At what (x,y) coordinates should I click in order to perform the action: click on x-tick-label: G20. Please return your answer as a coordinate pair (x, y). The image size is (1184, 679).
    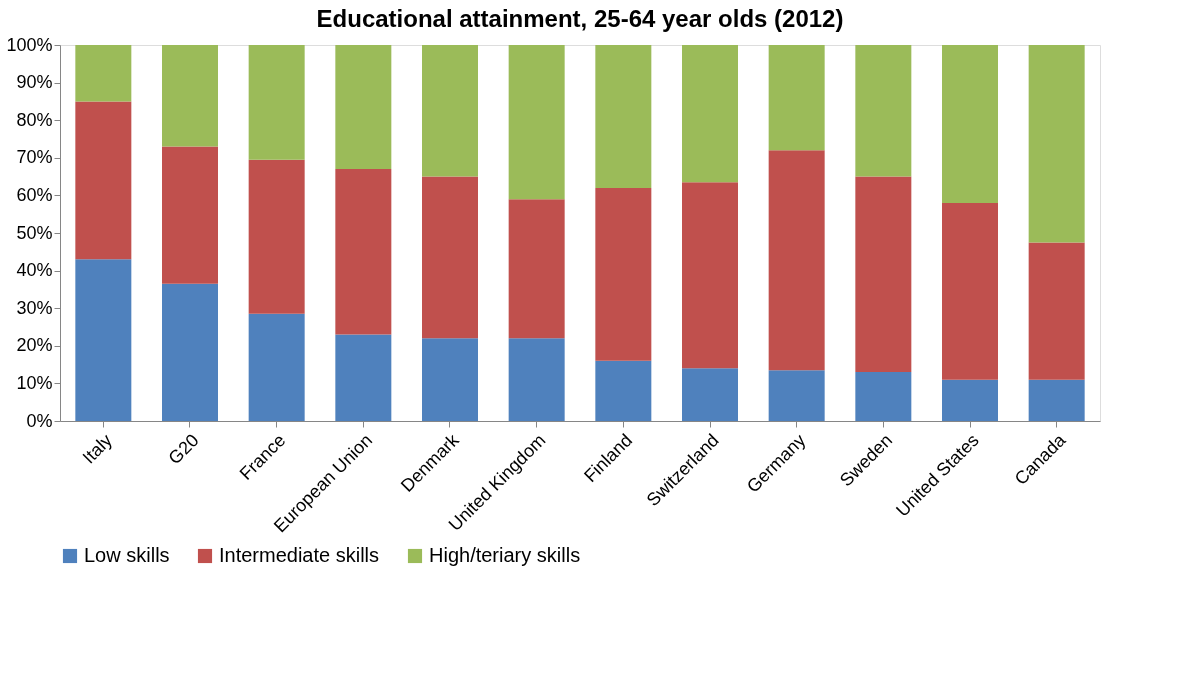
    Looking at the image, I should click on (183, 449).